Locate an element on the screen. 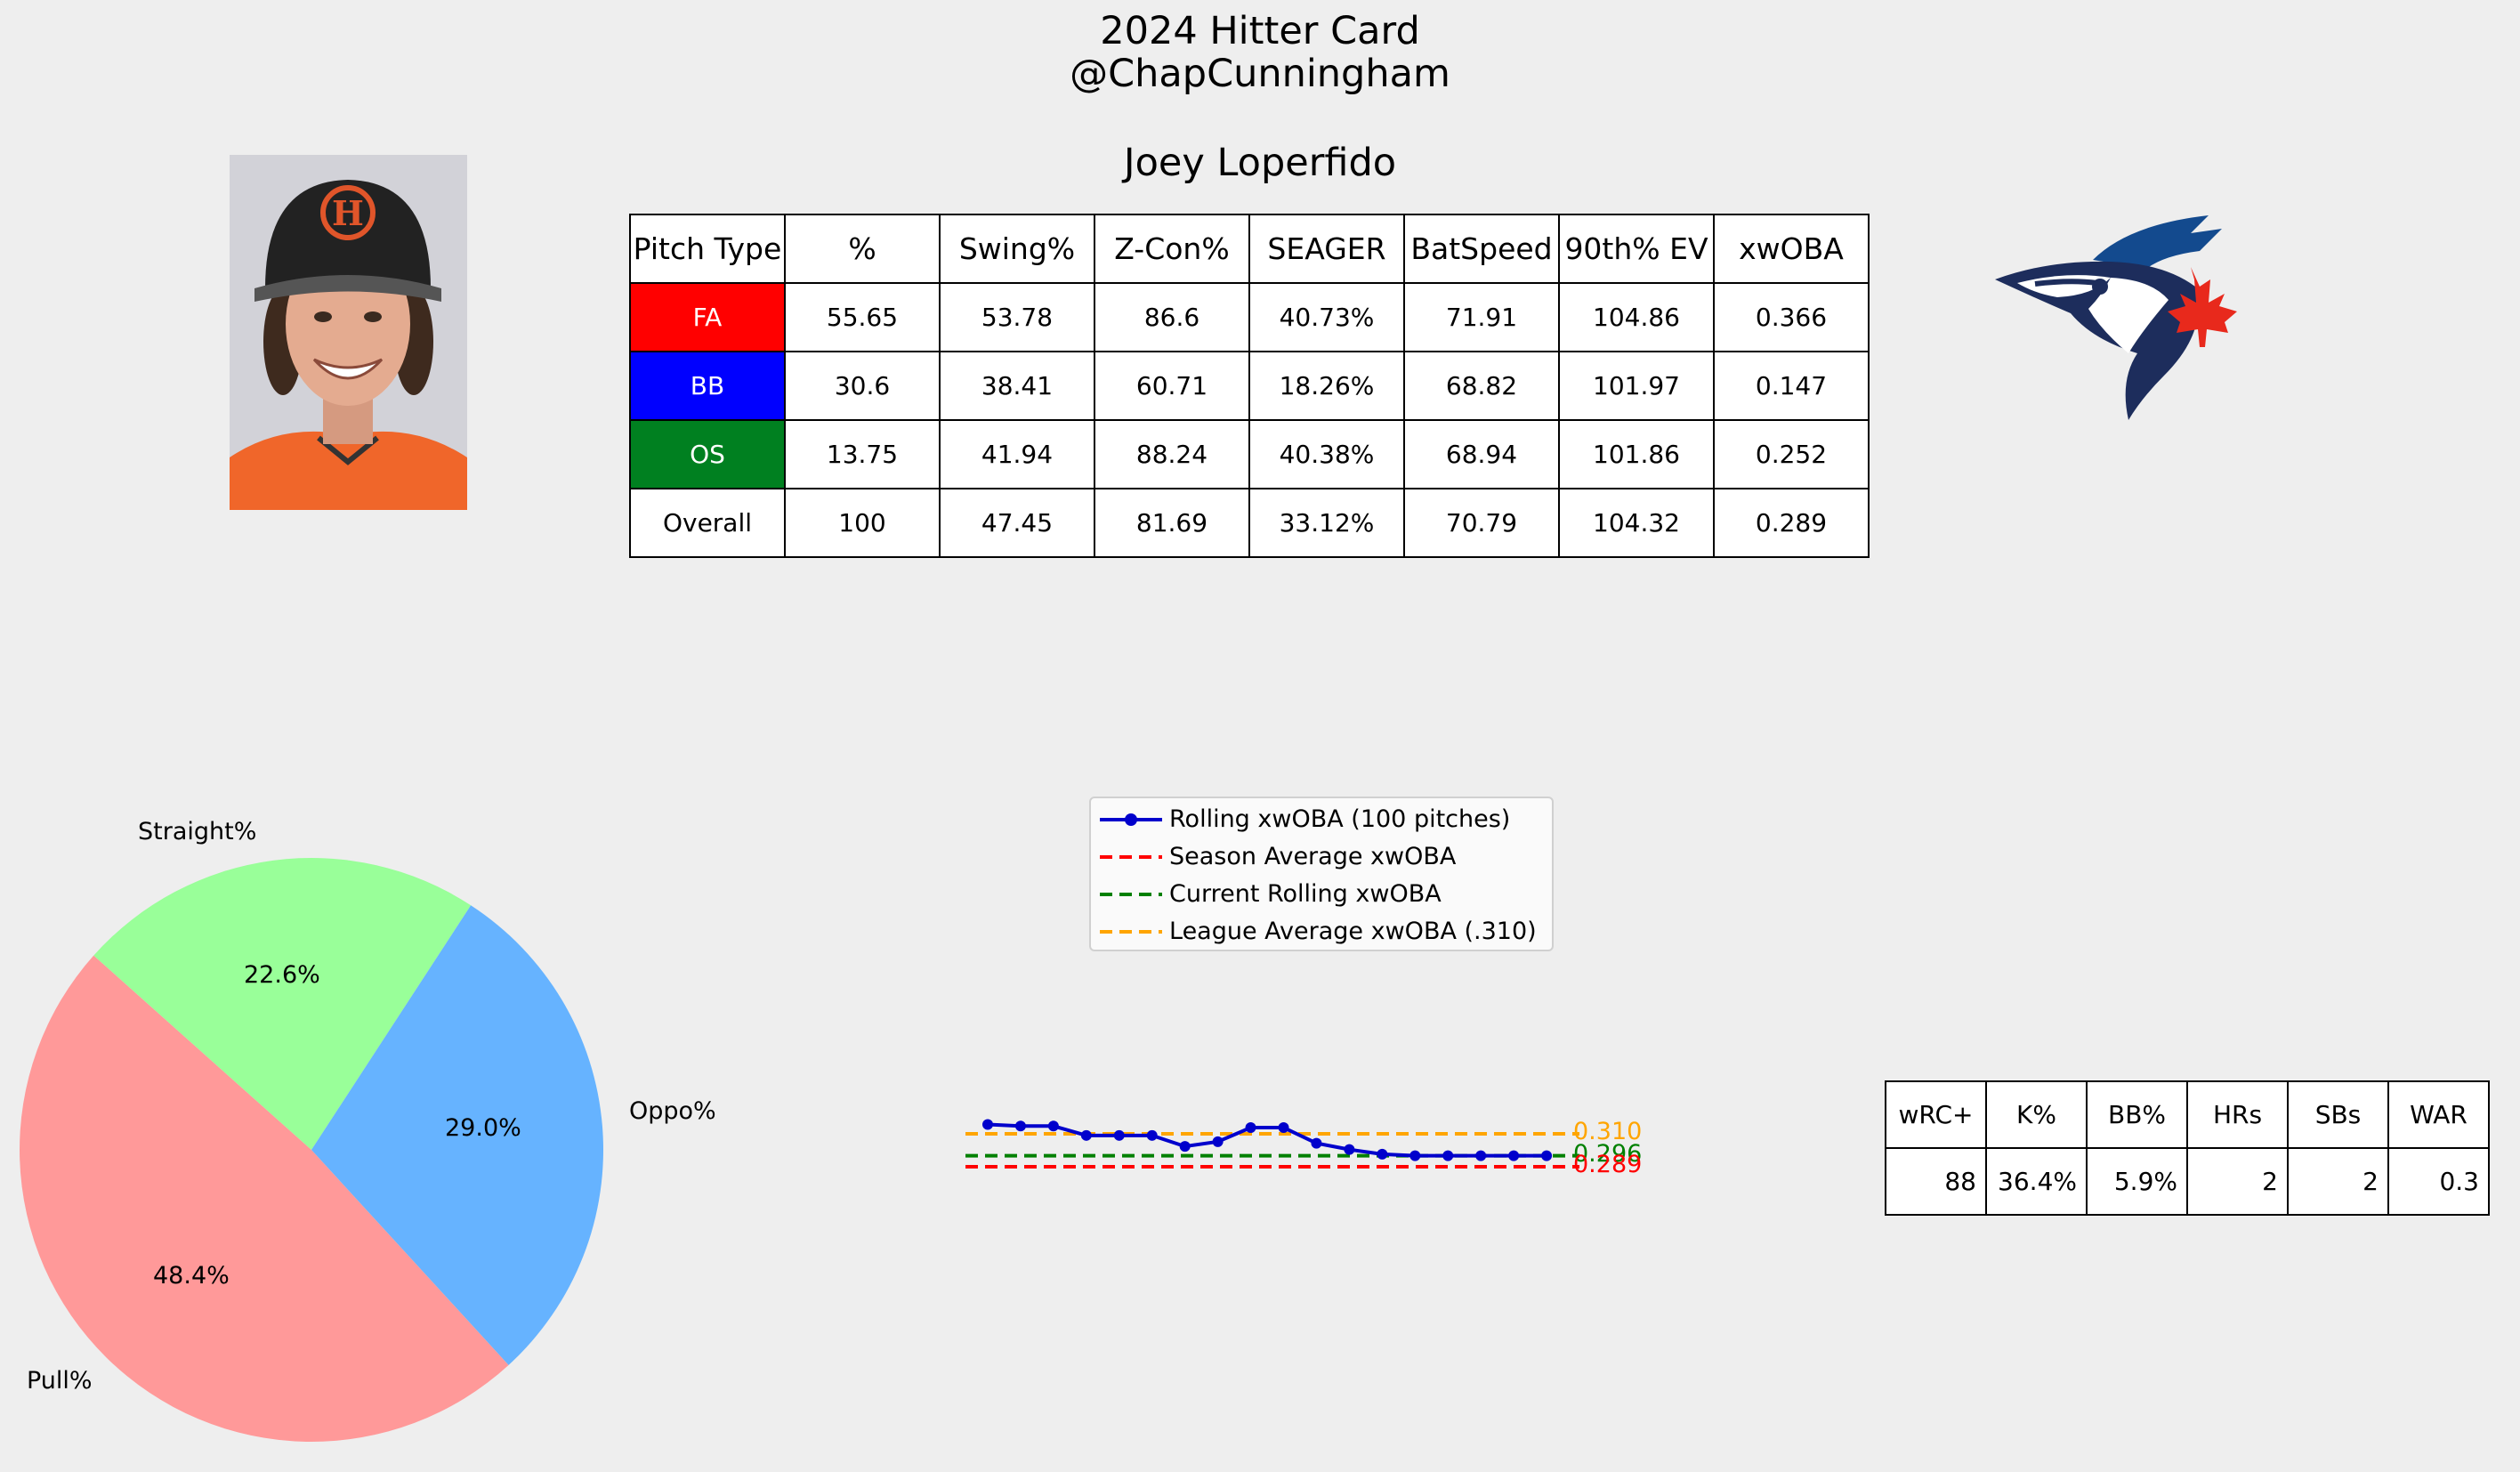 This screenshot has width=2520, height=1472. pie-slice-straight is located at coordinates (282, 1004).